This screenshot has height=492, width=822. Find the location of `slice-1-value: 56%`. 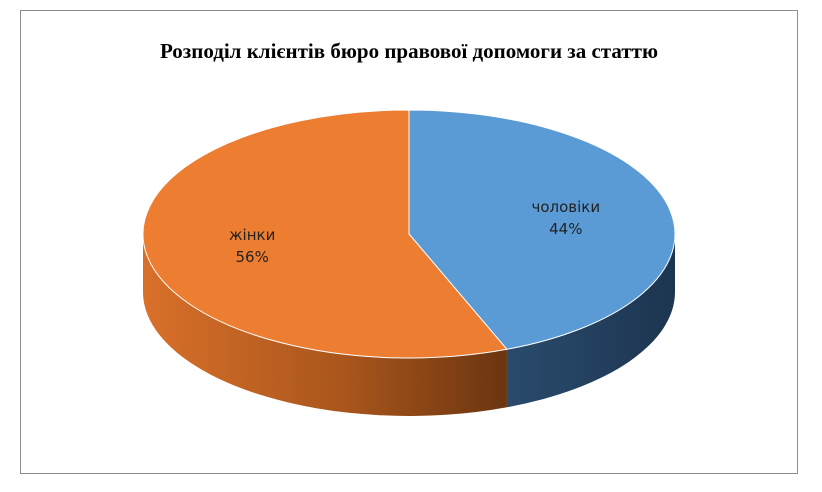

slice-1-value: 56% is located at coordinates (252, 257).